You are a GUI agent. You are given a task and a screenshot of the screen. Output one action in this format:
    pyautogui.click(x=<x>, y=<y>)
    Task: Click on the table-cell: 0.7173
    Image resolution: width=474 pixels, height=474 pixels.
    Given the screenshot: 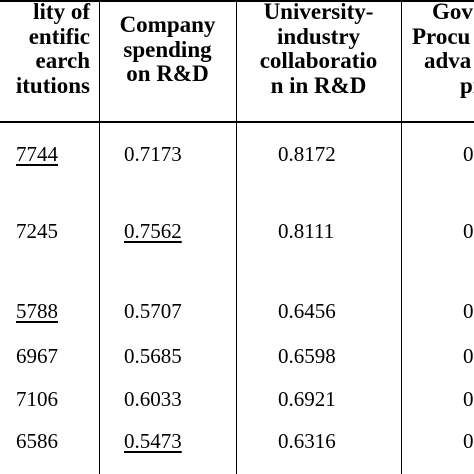 What is the action you would take?
    pyautogui.click(x=153, y=154)
    